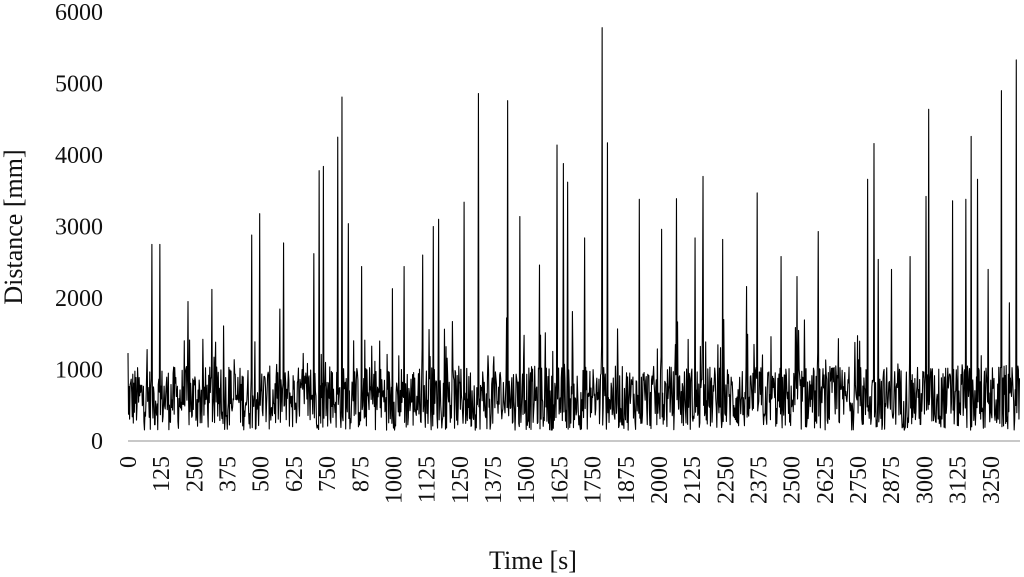  What do you see at coordinates (361, 474) in the screenshot?
I see `x-tick-label: 875` at bounding box center [361, 474].